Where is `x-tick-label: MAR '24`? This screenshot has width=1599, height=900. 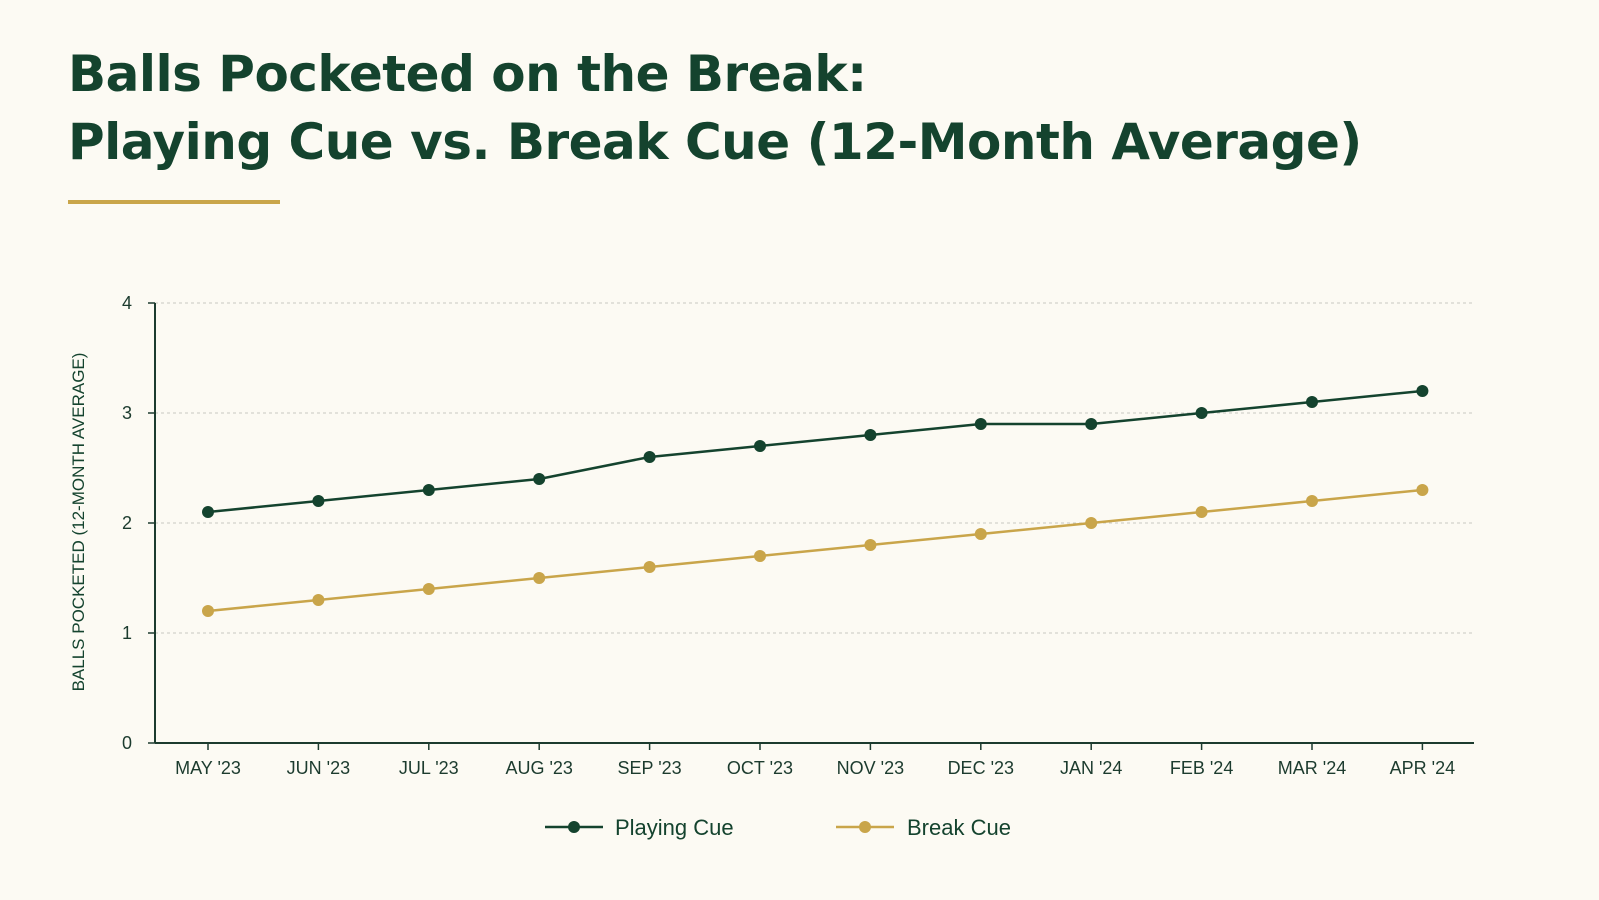 x-tick-label: MAR '24 is located at coordinates (1312, 768).